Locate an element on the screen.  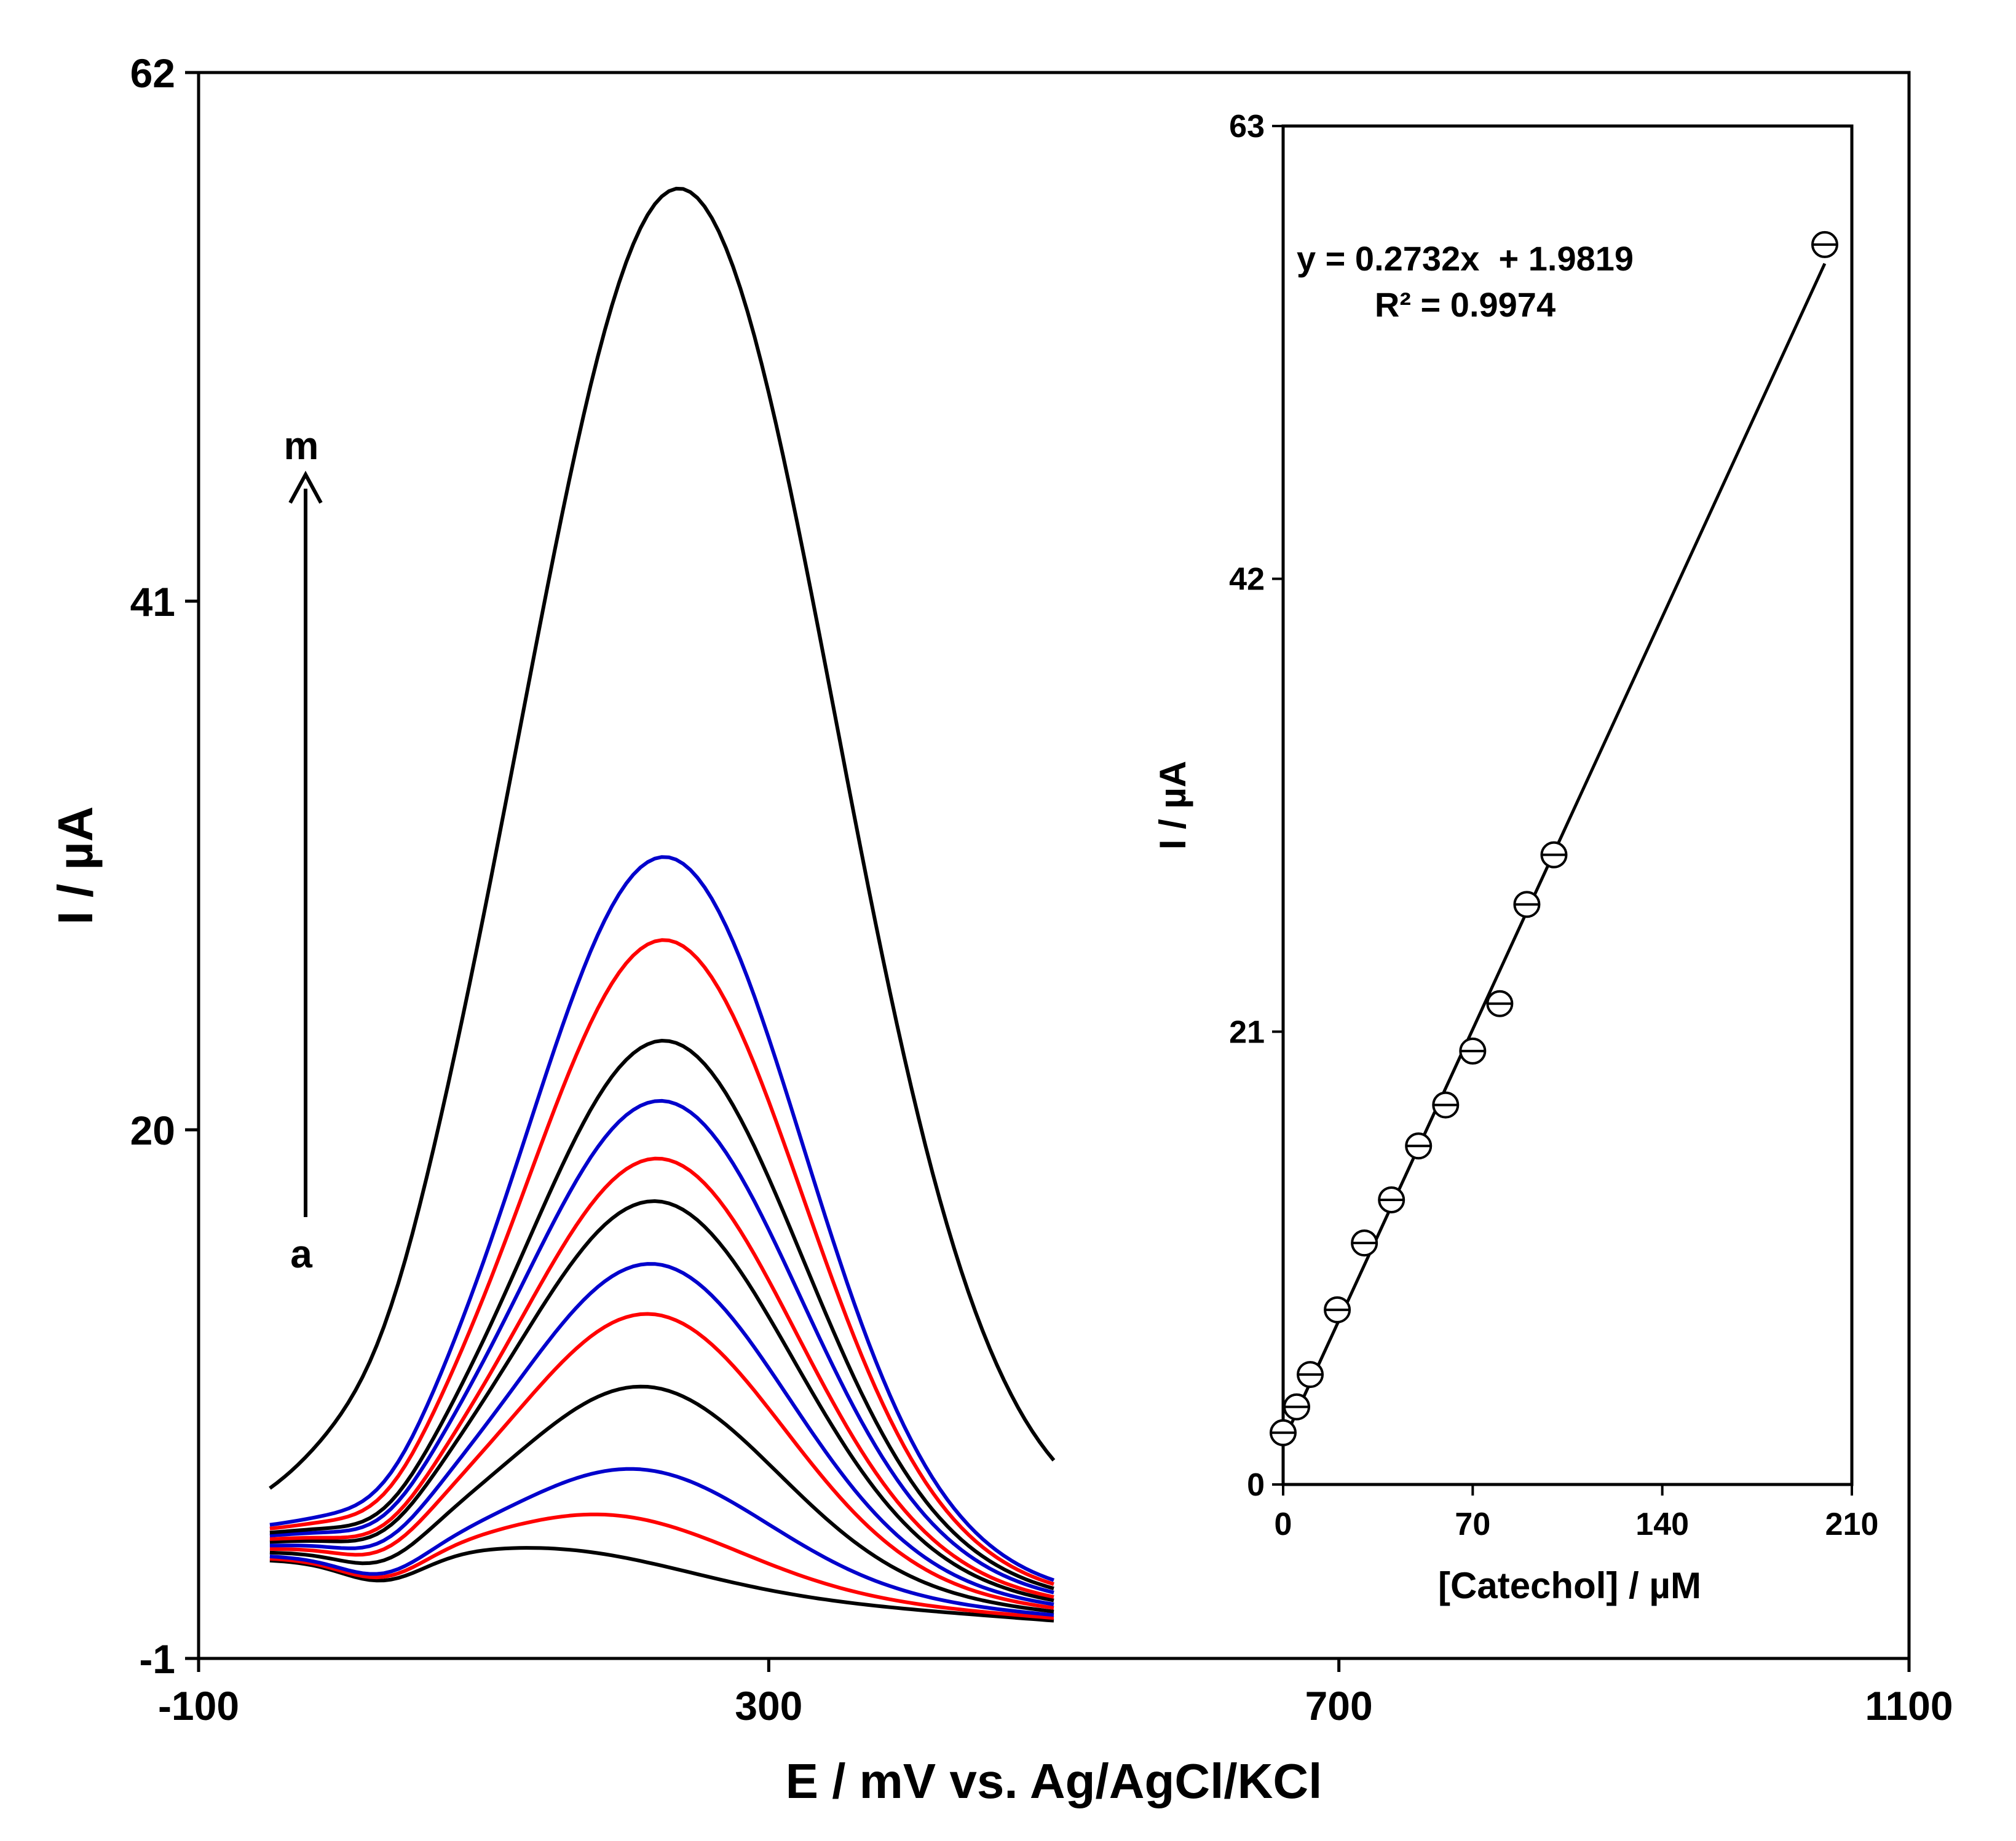
main-x-ticks: -100 300 700 1100 is located at coordinates (1055, 1693).